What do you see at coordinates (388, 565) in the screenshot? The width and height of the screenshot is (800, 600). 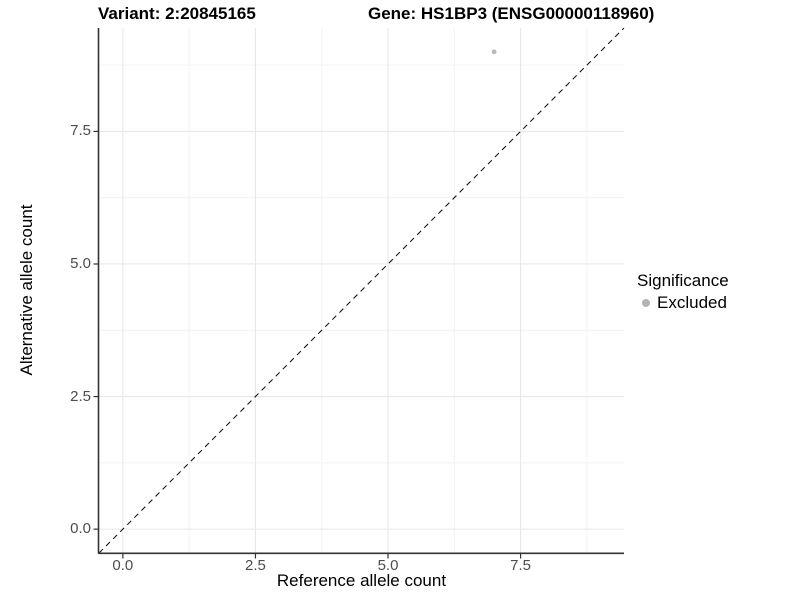 I see `x-tick-label: 5.0` at bounding box center [388, 565].